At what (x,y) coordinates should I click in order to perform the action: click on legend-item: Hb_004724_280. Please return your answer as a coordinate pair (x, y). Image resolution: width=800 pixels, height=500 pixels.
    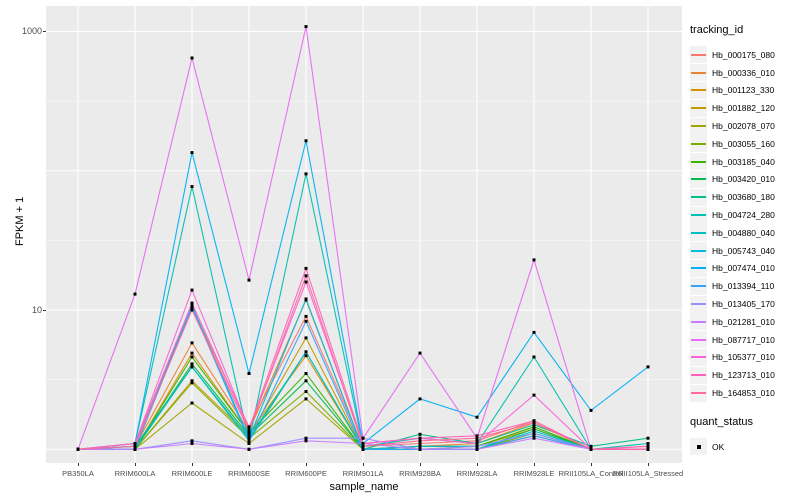
    Looking at the image, I should click on (744, 215).